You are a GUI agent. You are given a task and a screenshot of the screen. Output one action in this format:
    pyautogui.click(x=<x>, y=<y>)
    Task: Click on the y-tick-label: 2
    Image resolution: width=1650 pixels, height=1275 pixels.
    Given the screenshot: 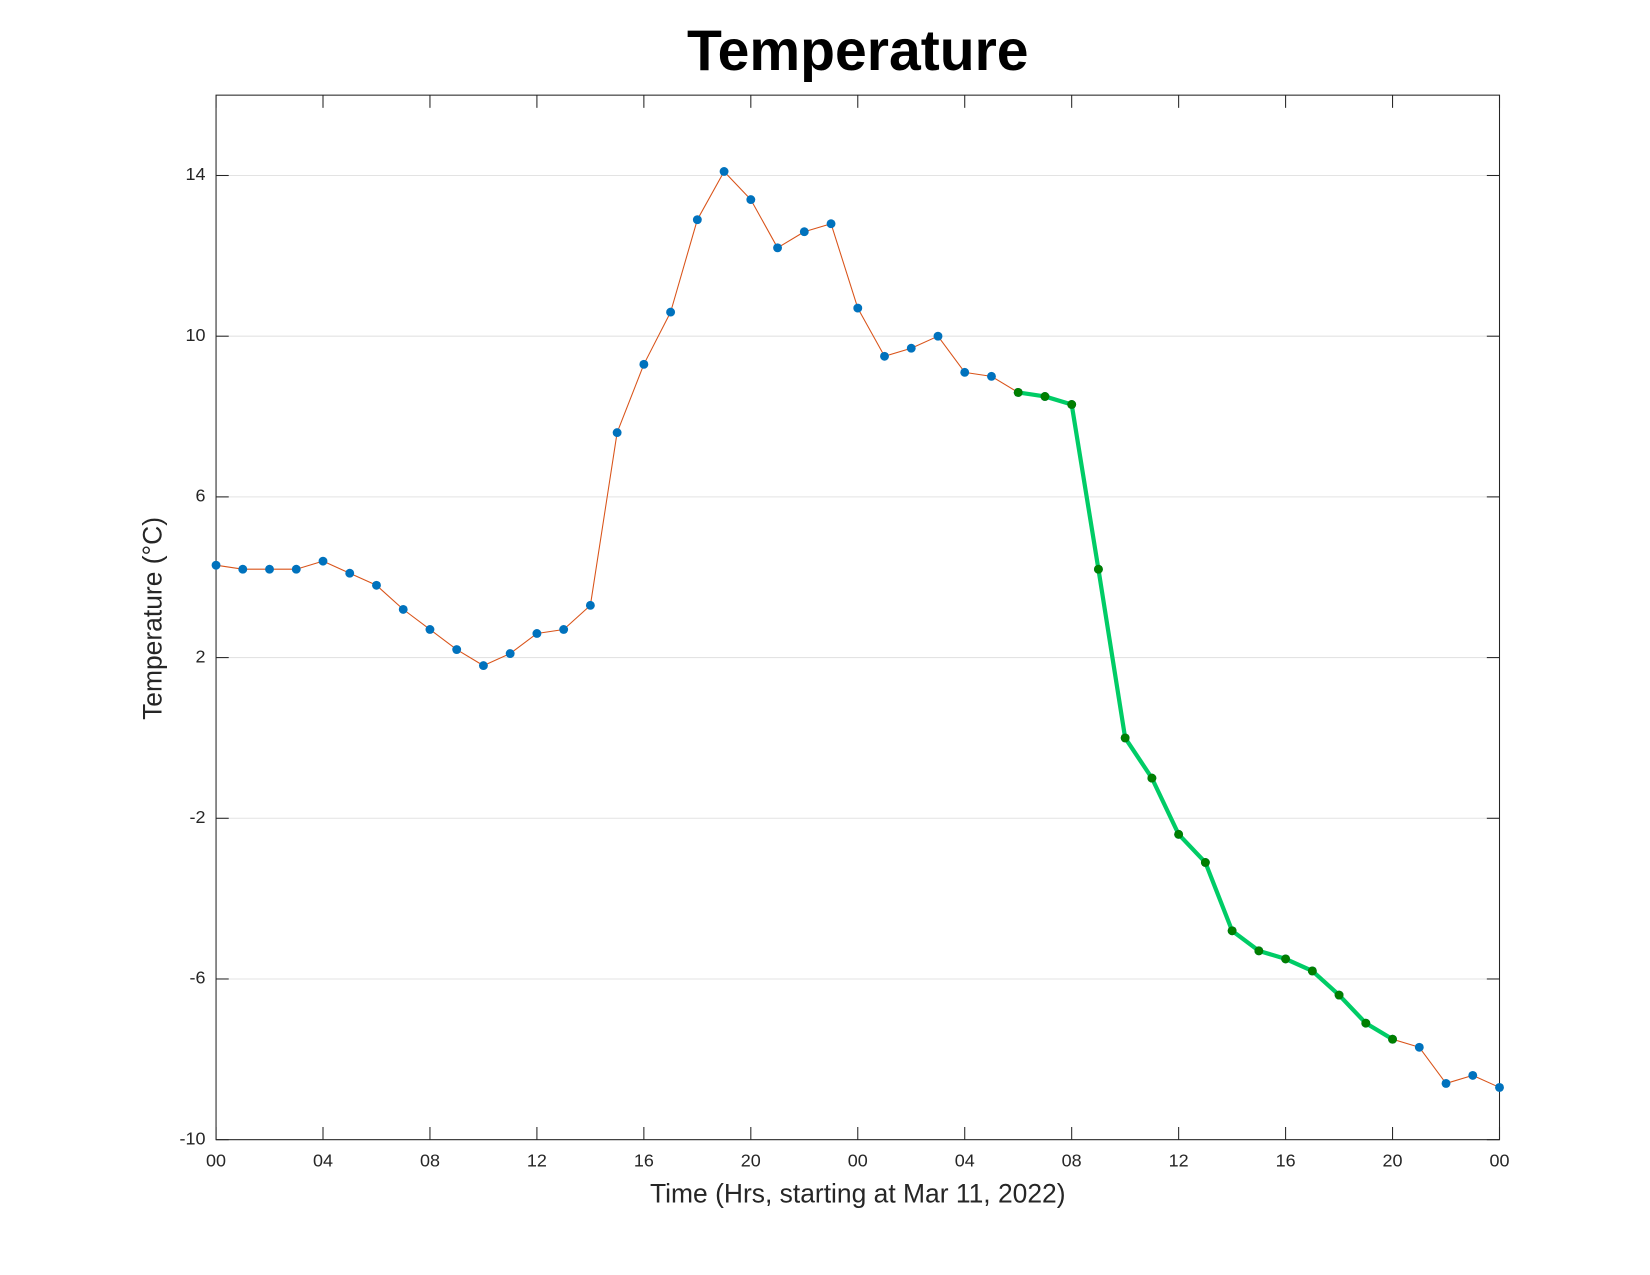 What is the action you would take?
    pyautogui.click(x=200, y=656)
    